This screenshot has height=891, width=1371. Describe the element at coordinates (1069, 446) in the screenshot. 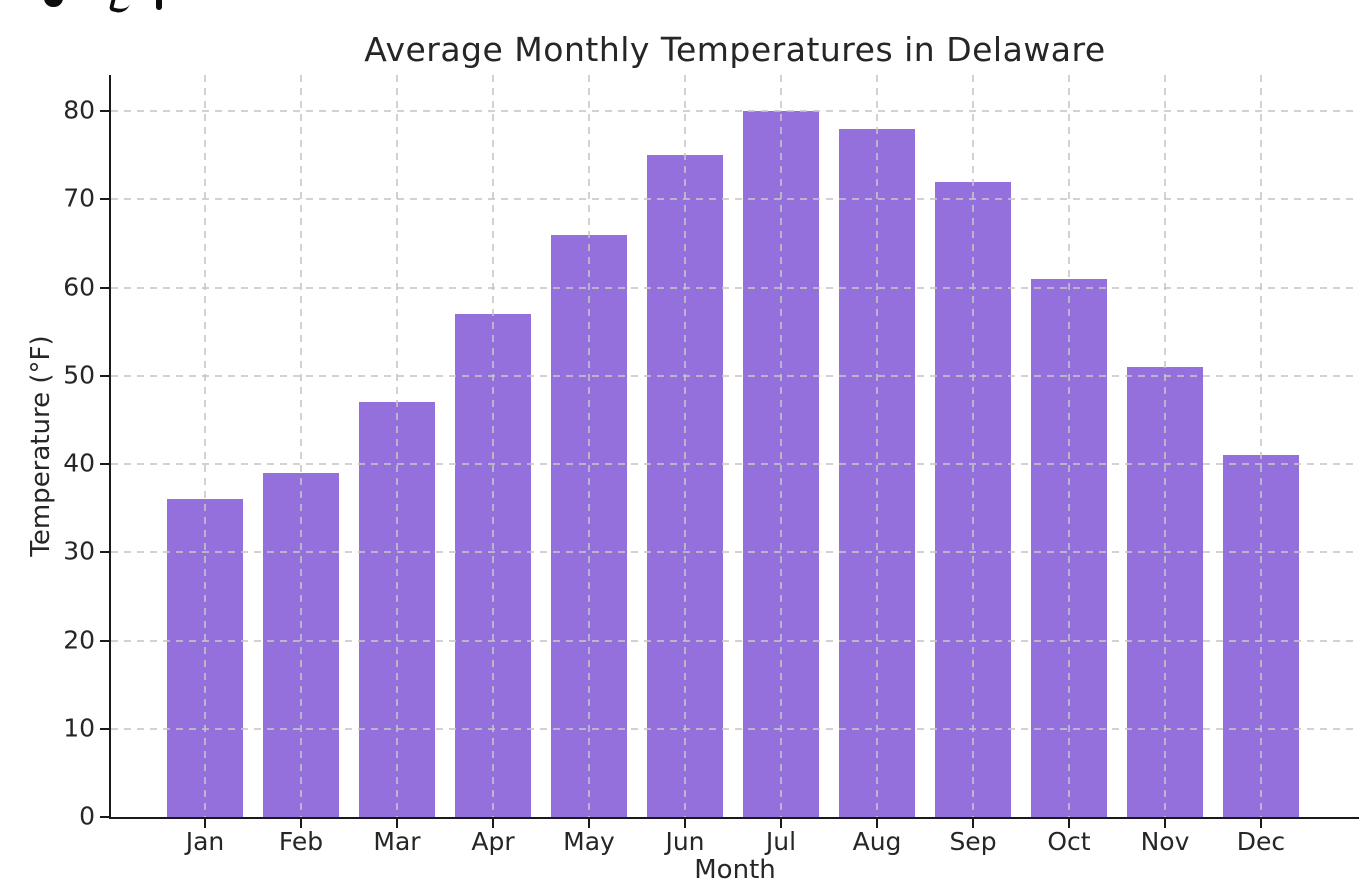

I see `gridline-v-oct` at that location.